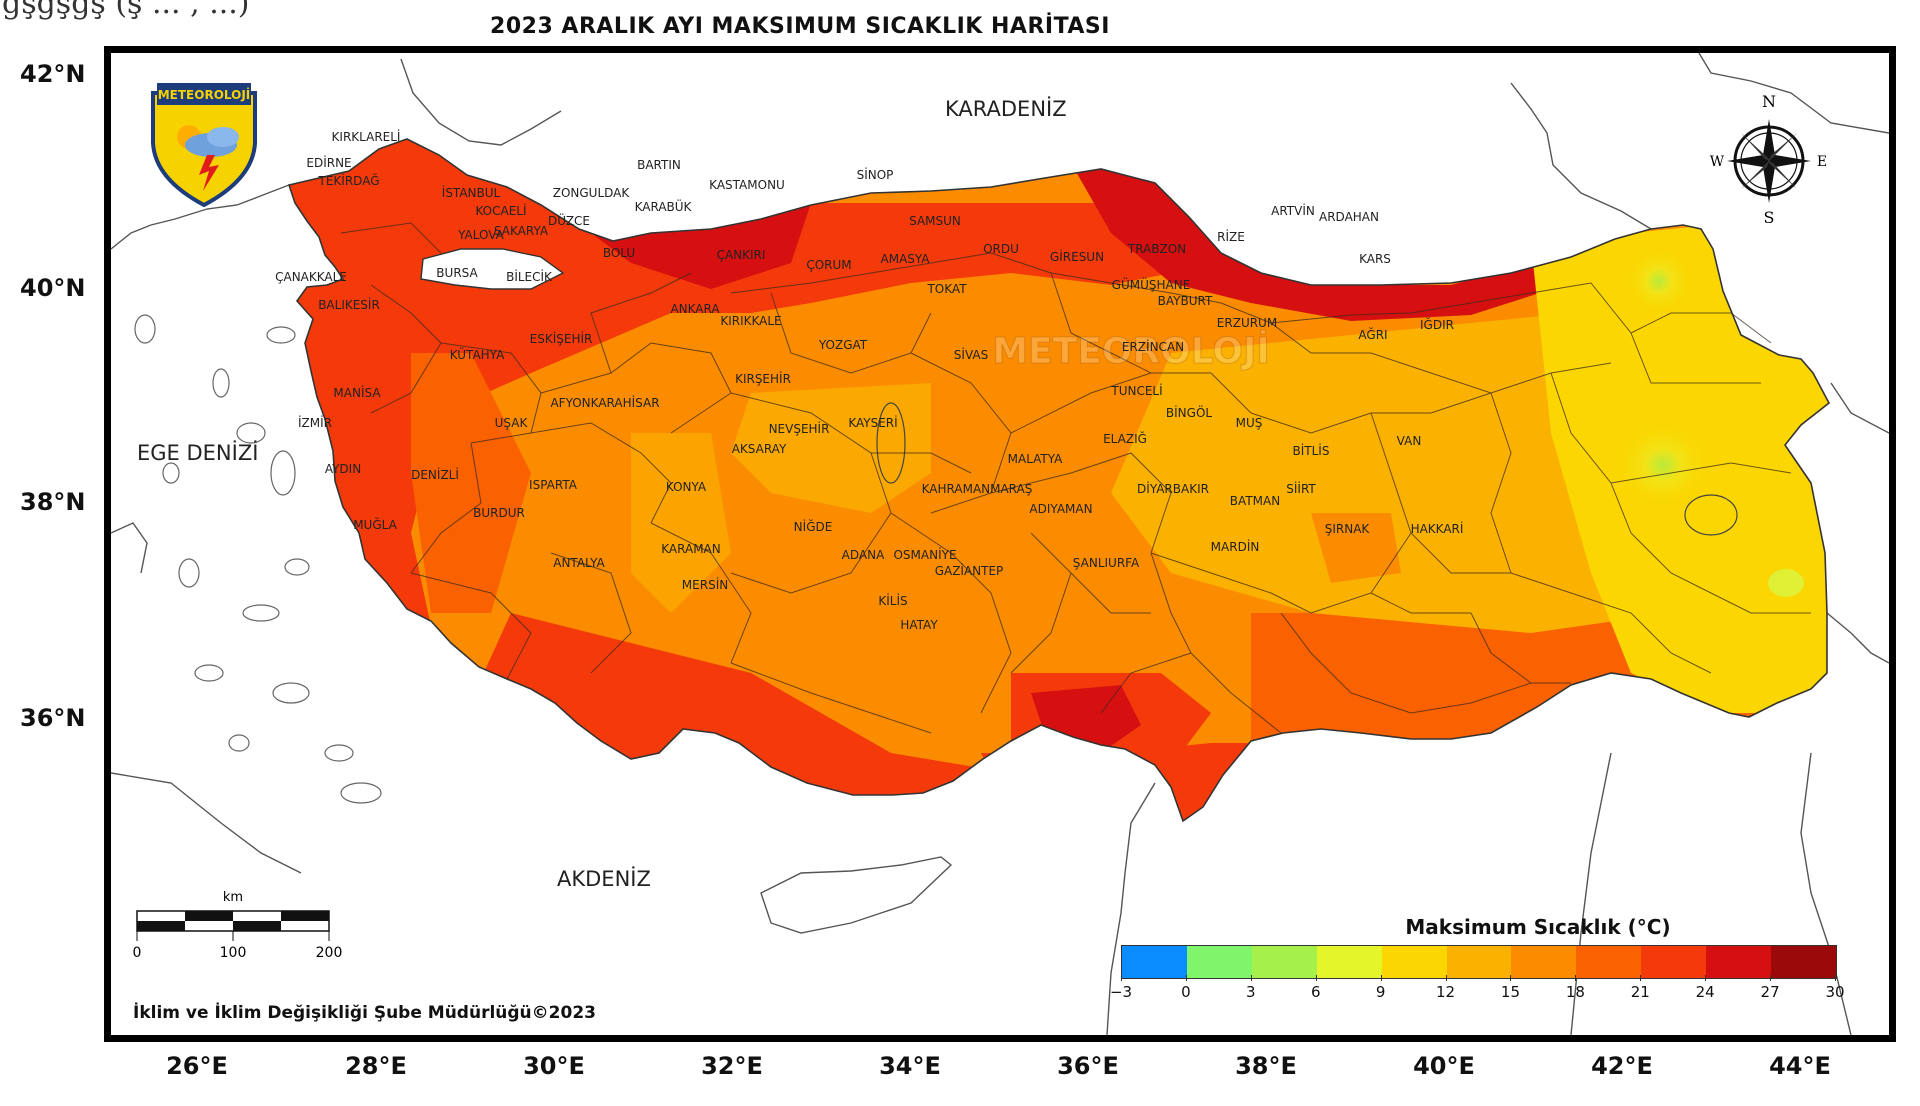 Image resolution: width=1920 pixels, height=1106 pixels. Describe the element at coordinates (53, 288) in the screenshot. I see `lat-label-40: 40°N` at that location.